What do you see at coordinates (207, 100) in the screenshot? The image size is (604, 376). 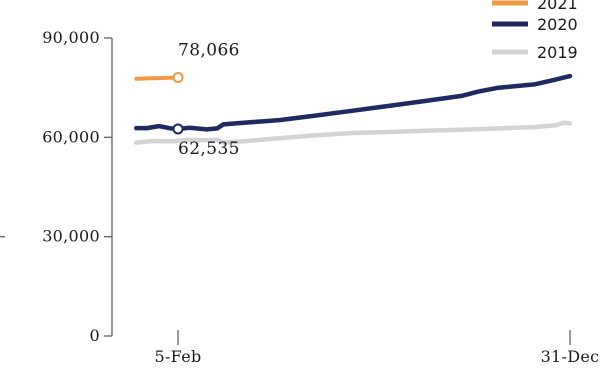 I see `annotation-layer: 78,066 62,535` at bounding box center [207, 100].